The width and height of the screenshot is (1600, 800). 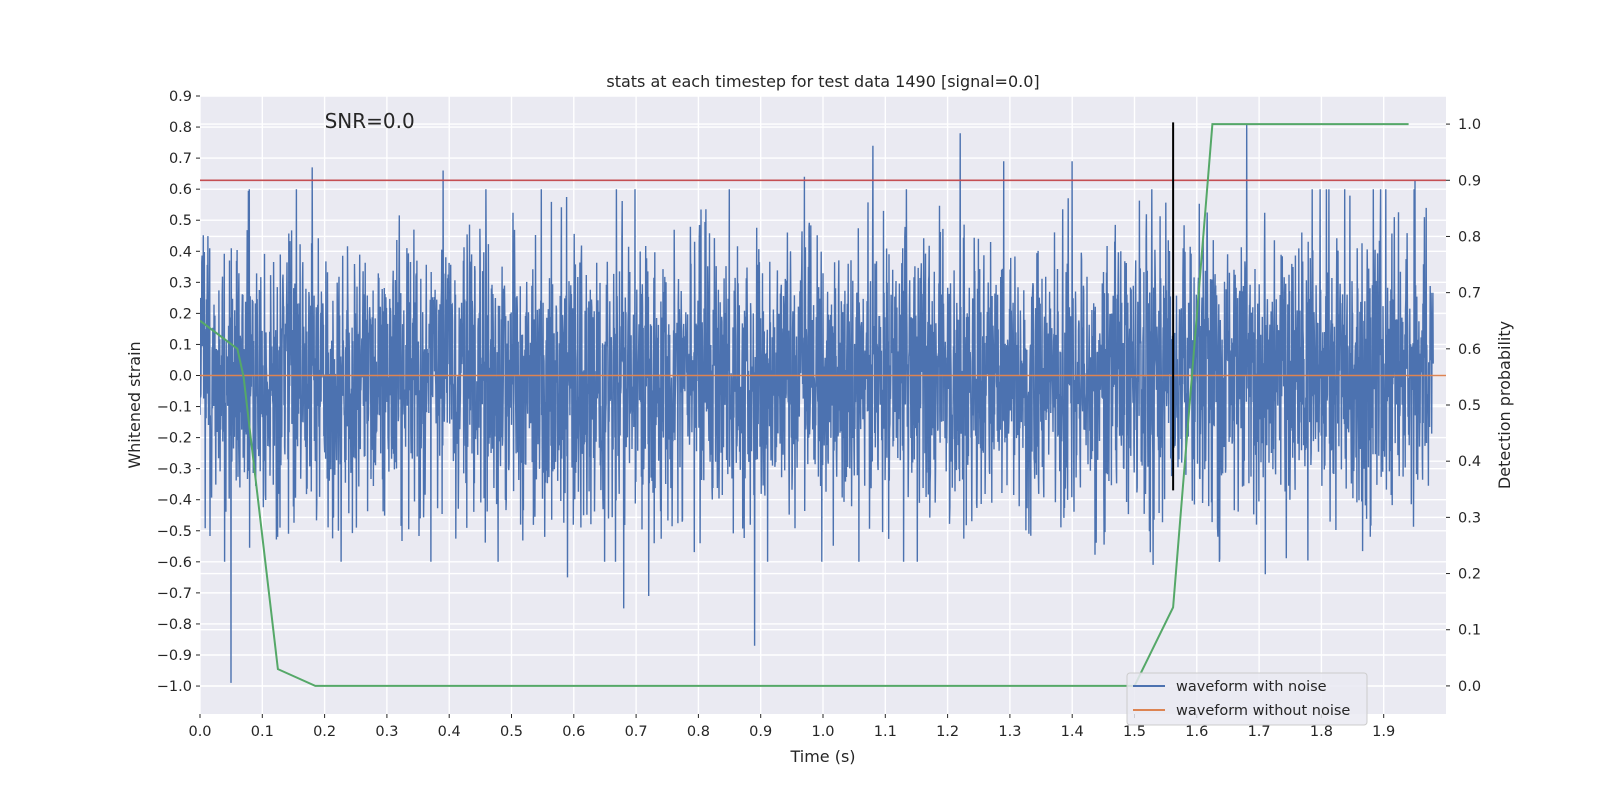 I want to click on x-tick-label-19: 1.9, so click(x=1383, y=732).